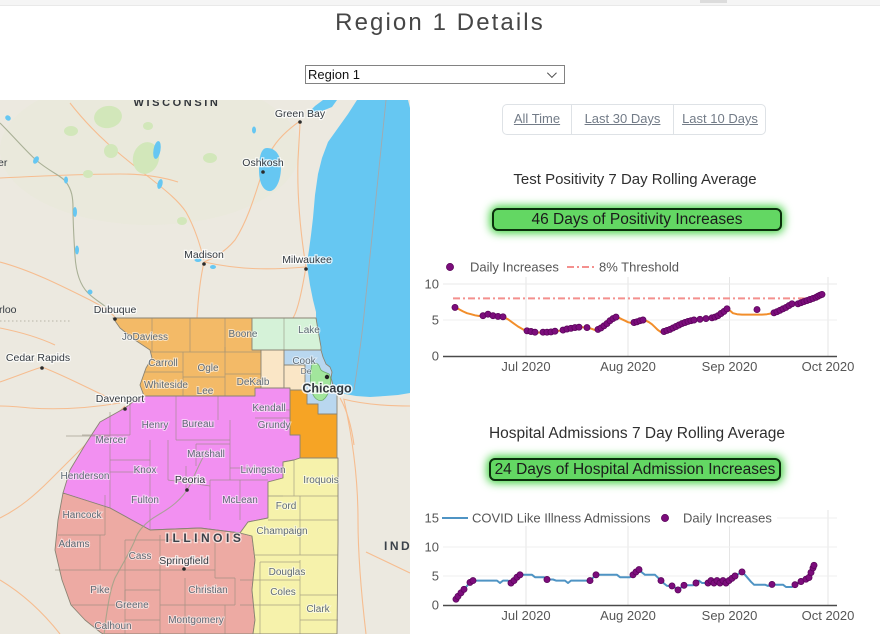 The width and height of the screenshot is (880, 634). Describe the element at coordinates (100, 590) in the screenshot. I see `svg-text: Pike` at that location.